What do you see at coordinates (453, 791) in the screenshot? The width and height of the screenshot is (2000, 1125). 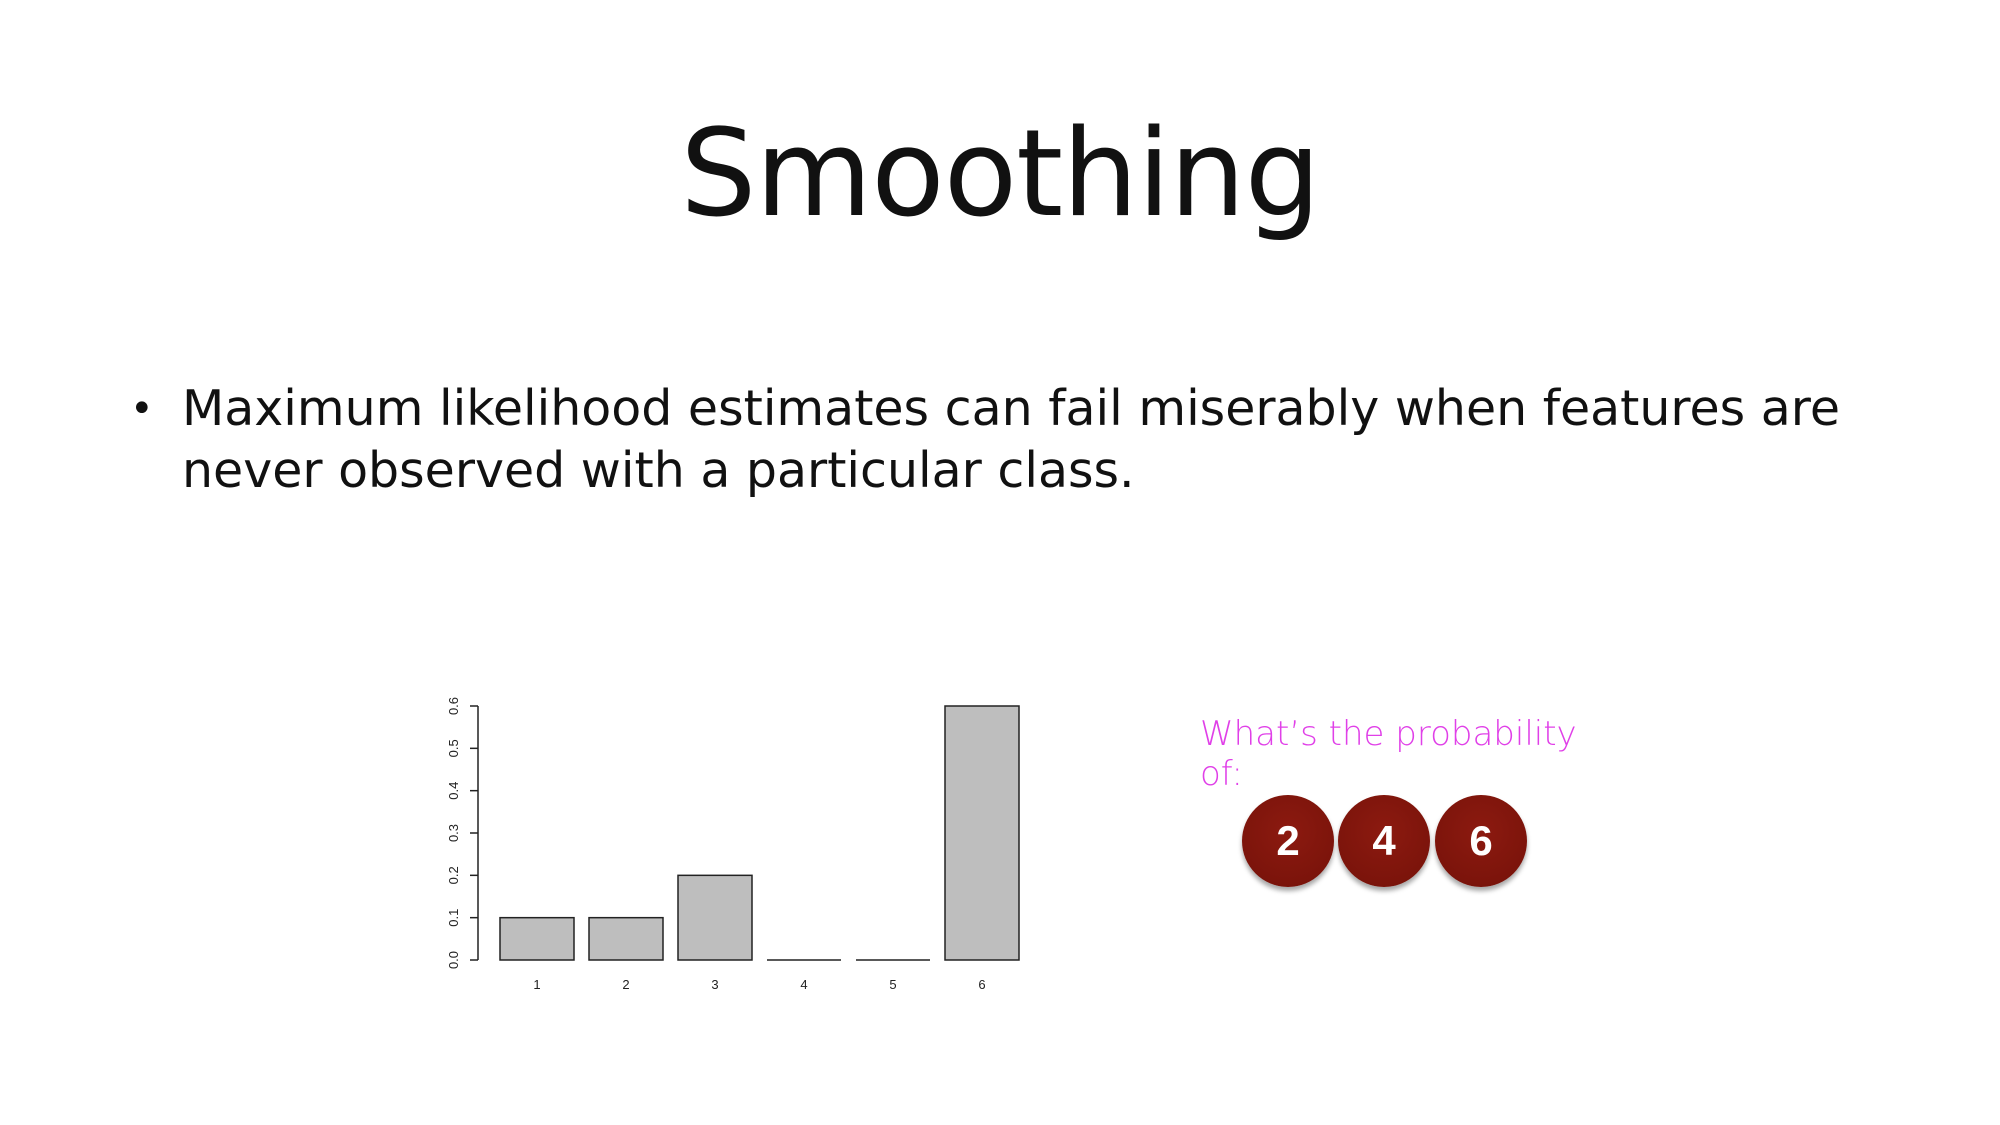 I see `y-tick-label: 0.4` at bounding box center [453, 791].